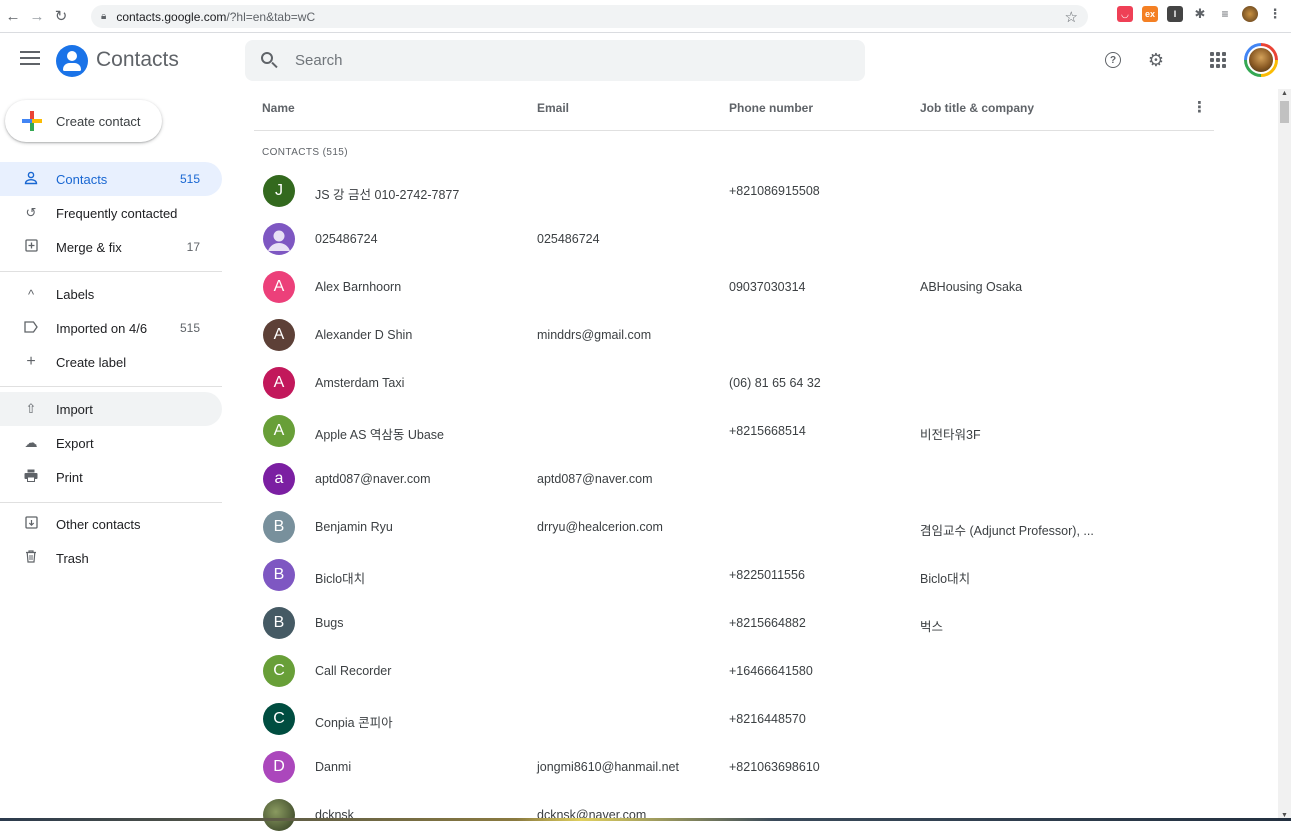 The height and width of the screenshot is (839, 1291). What do you see at coordinates (111, 558) in the screenshot?
I see `sidebar-item-trash: Trash` at bounding box center [111, 558].